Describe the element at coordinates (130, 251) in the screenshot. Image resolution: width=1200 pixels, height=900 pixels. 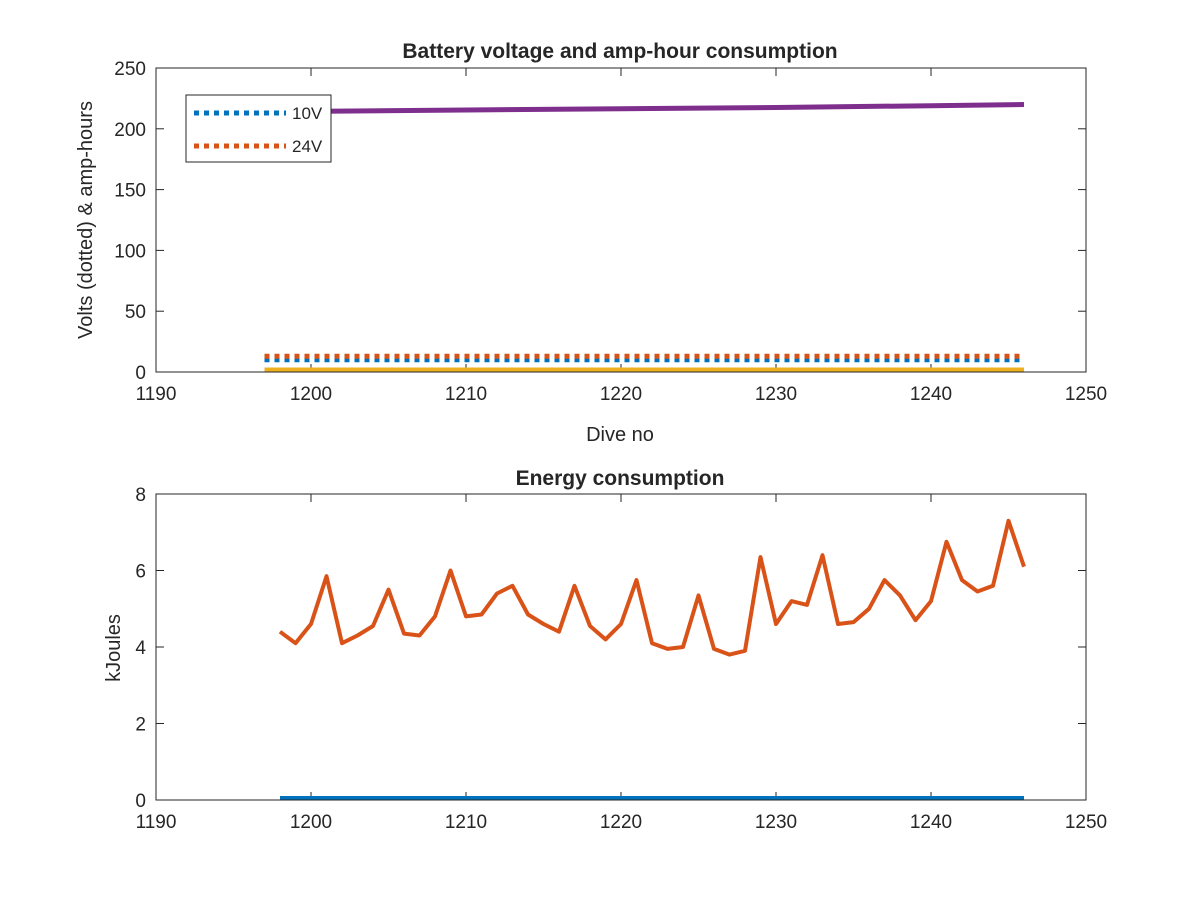
I see `battery-y-tick-label: 100` at that location.